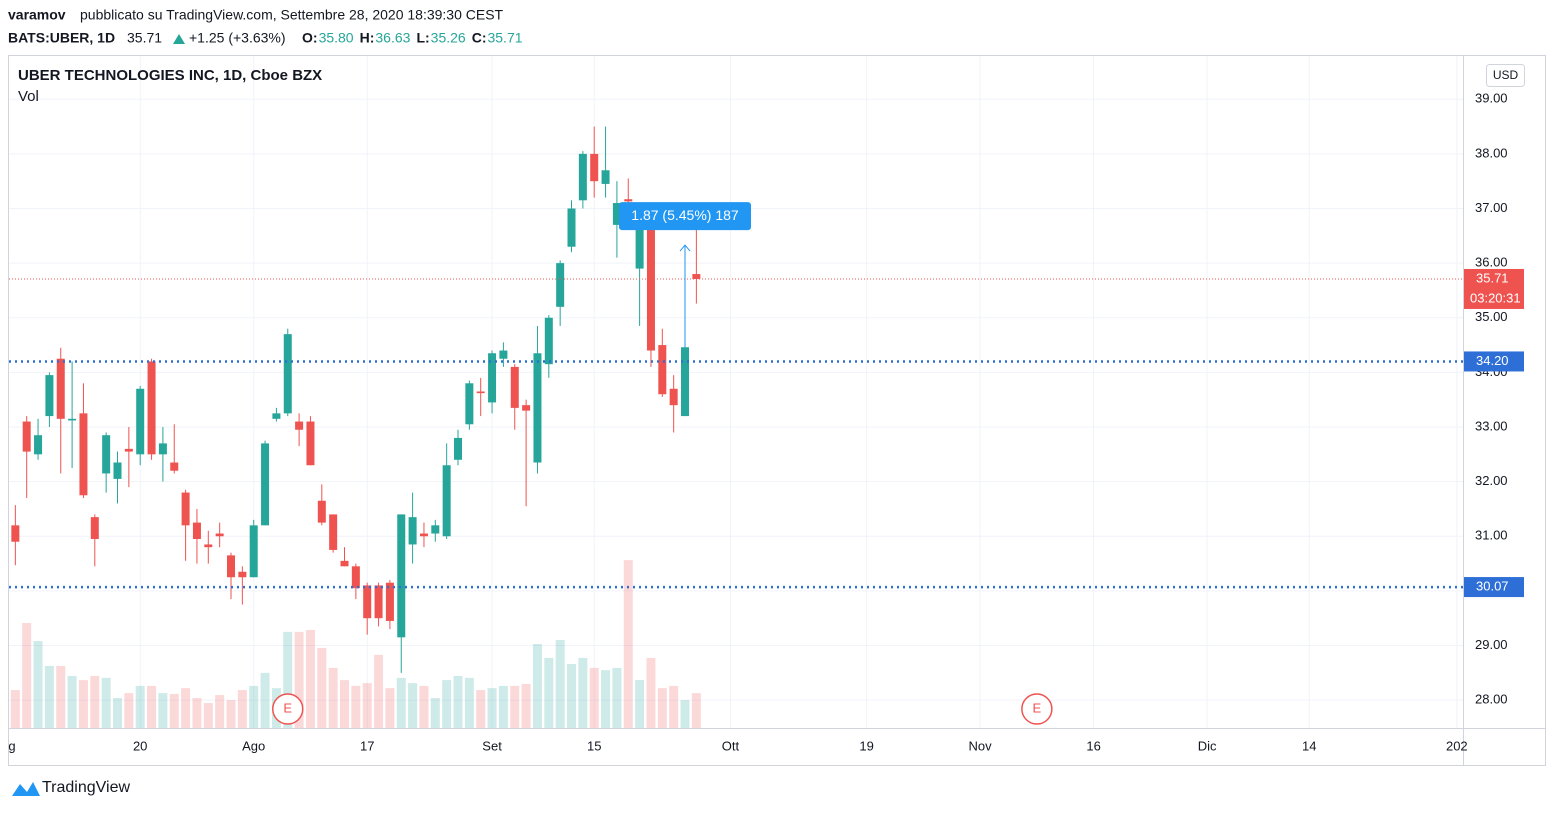 This screenshot has width=1554, height=816. I want to click on chart-title: UBER TECHNOLOGIES INC, 1D, Cboe BZX, so click(170, 75).